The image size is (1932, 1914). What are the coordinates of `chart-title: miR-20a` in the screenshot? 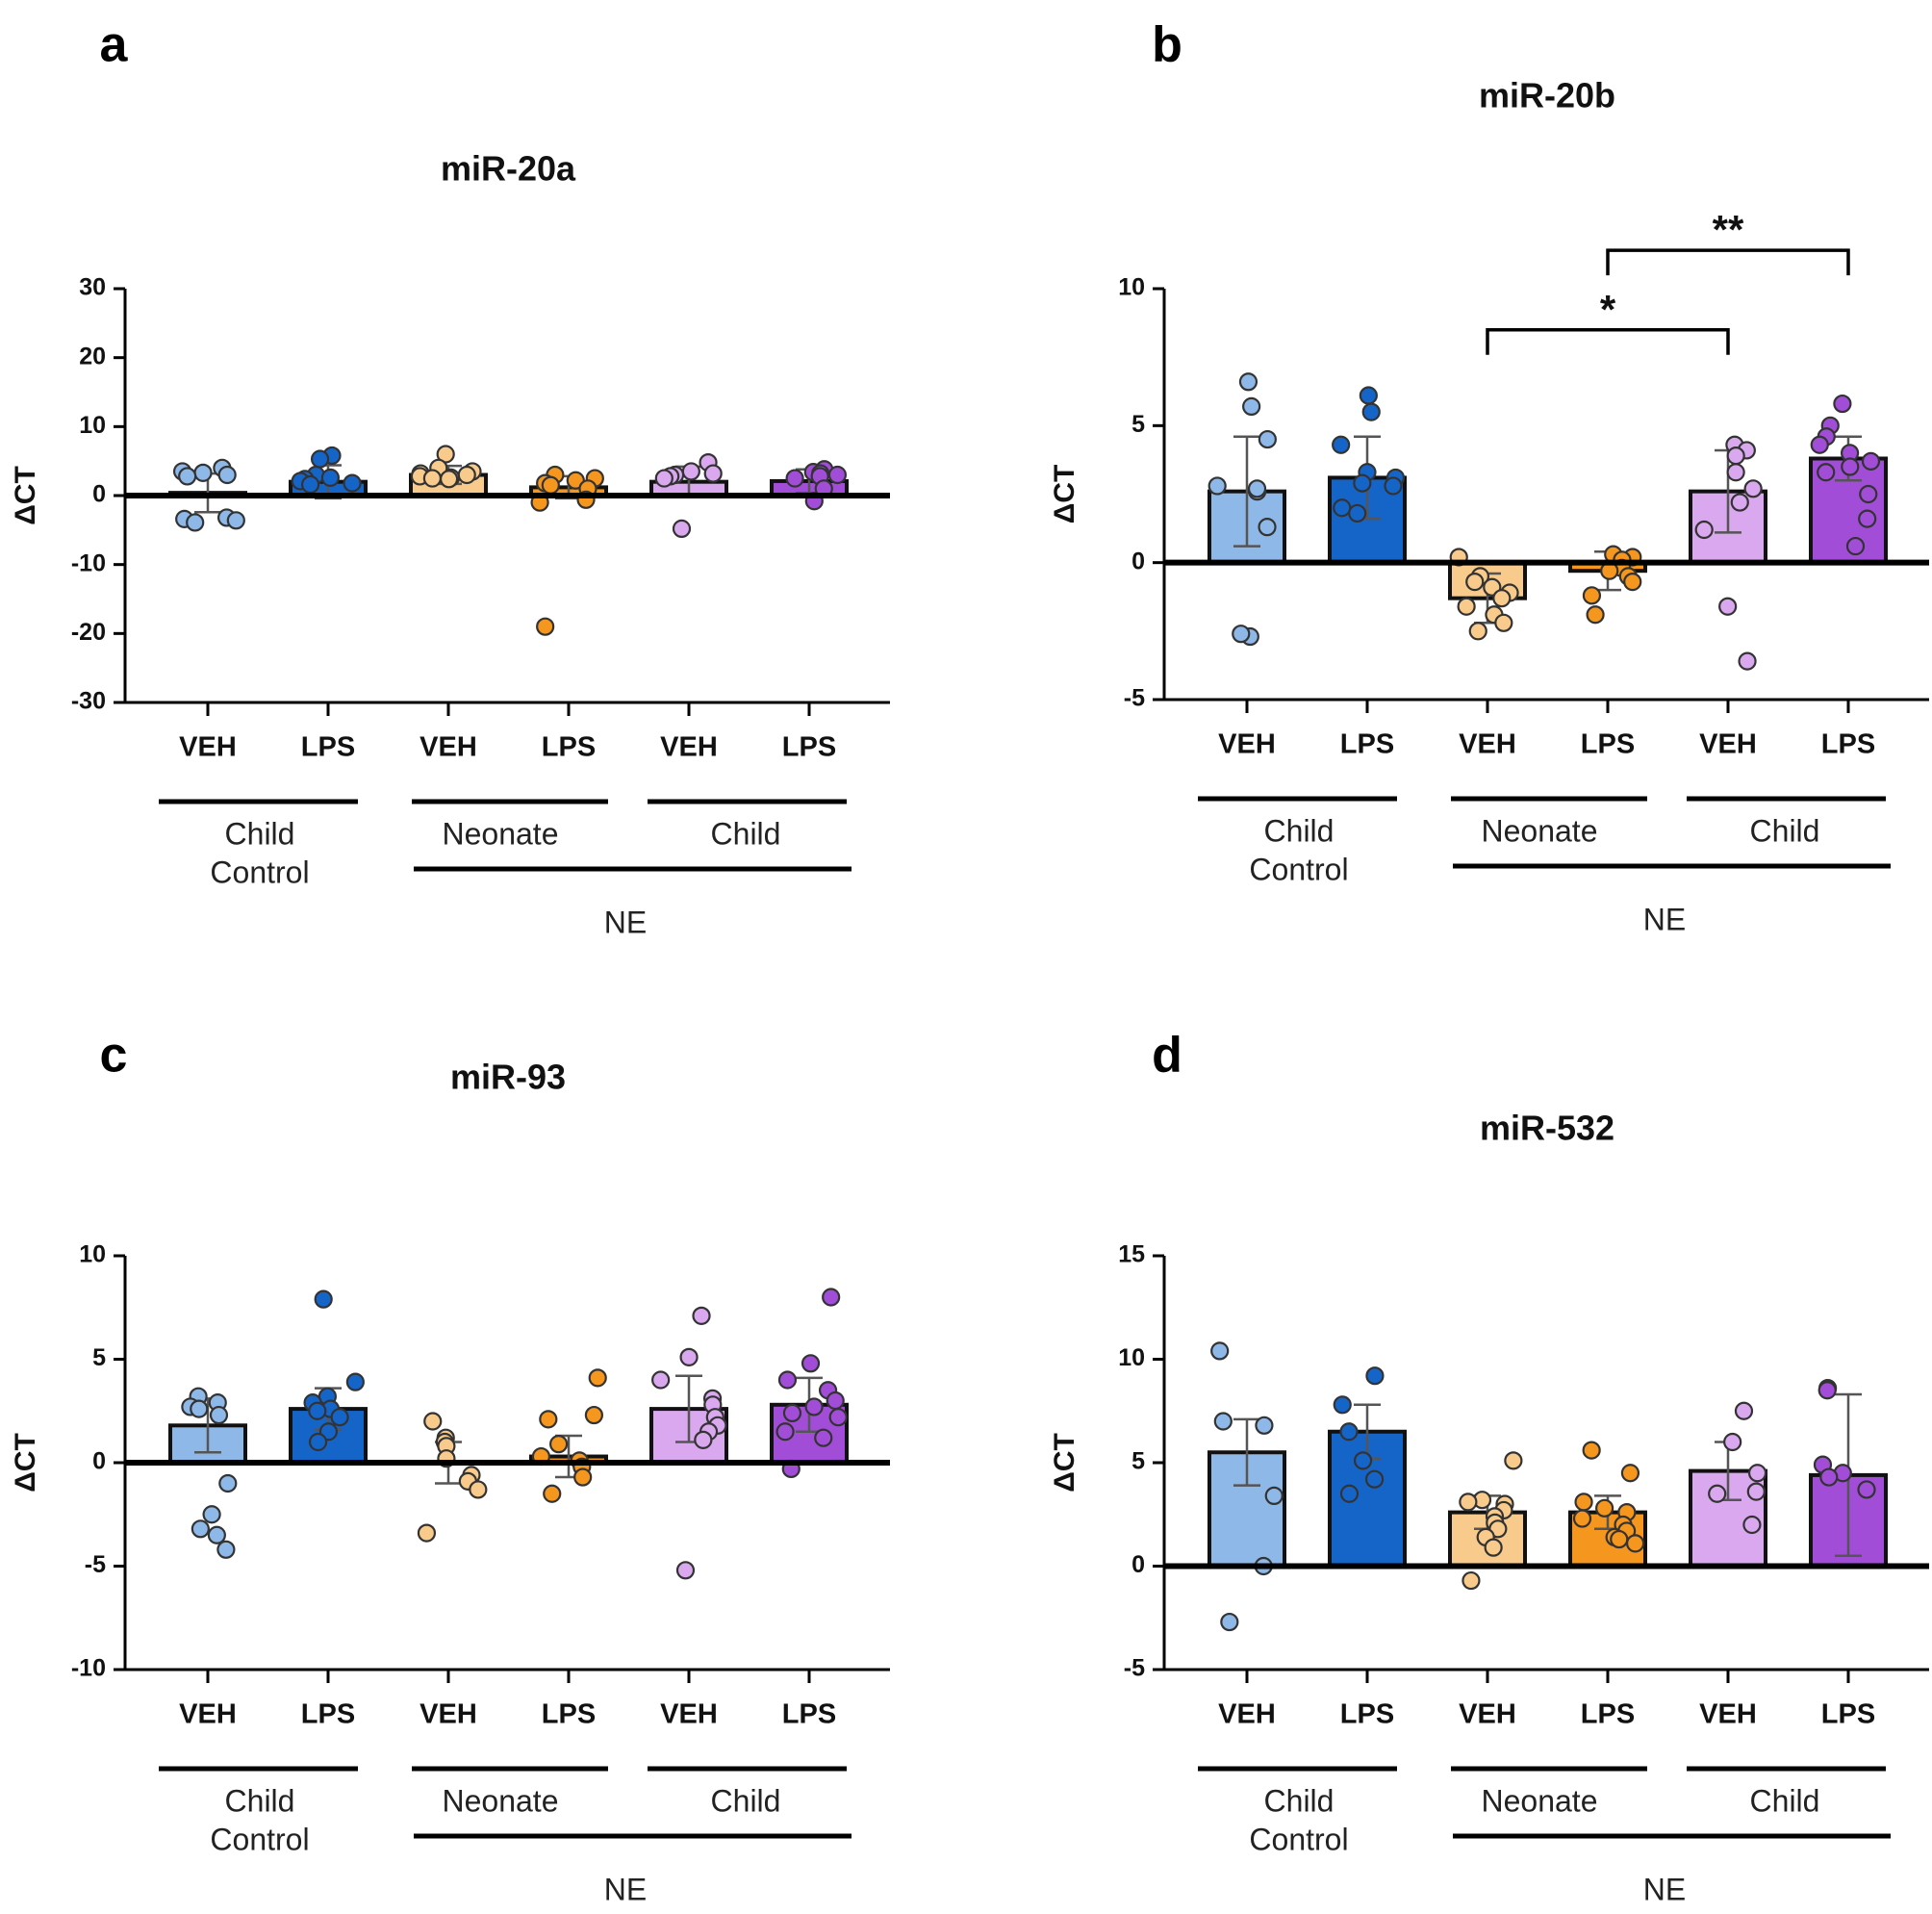 It's located at (508, 169).